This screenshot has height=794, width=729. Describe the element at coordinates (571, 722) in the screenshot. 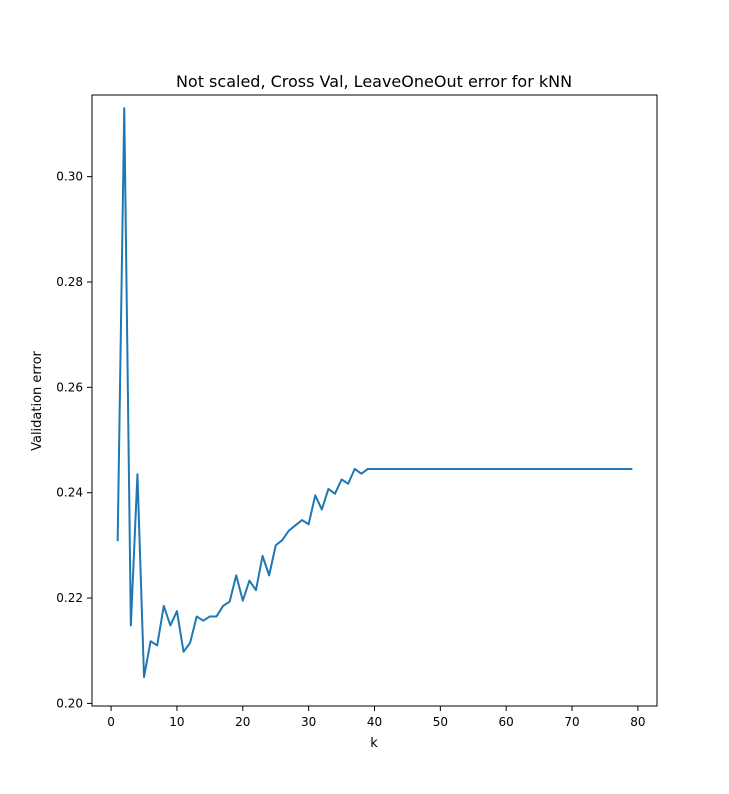

I see `x-tick-label: 70` at that location.